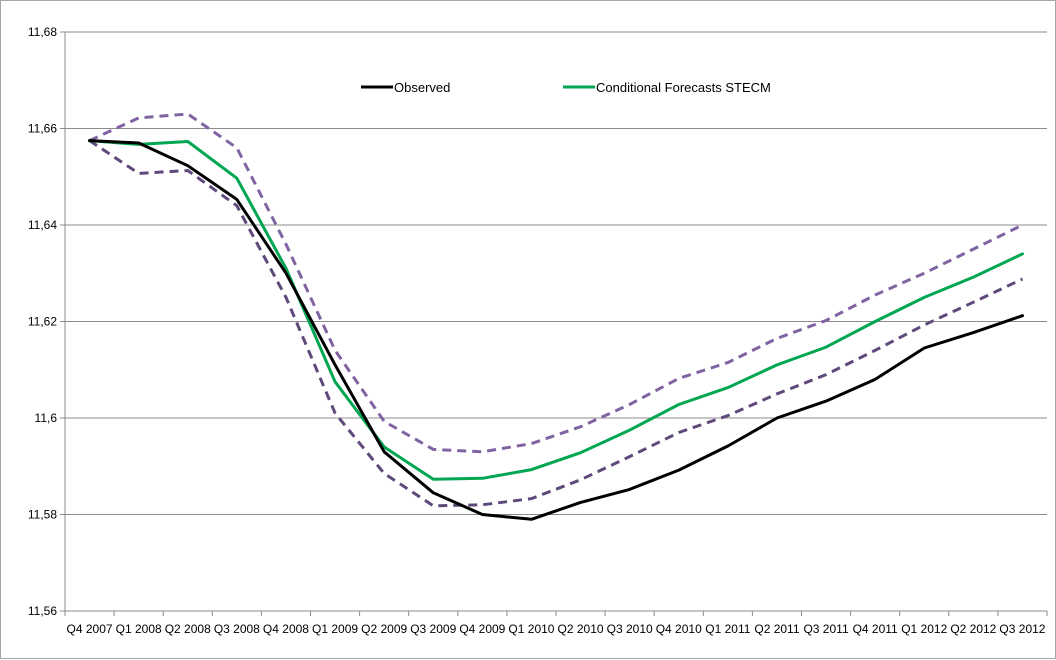 This screenshot has height=660, width=1056. Describe the element at coordinates (422, 87) in the screenshot. I see `legend-label: Observed` at that location.